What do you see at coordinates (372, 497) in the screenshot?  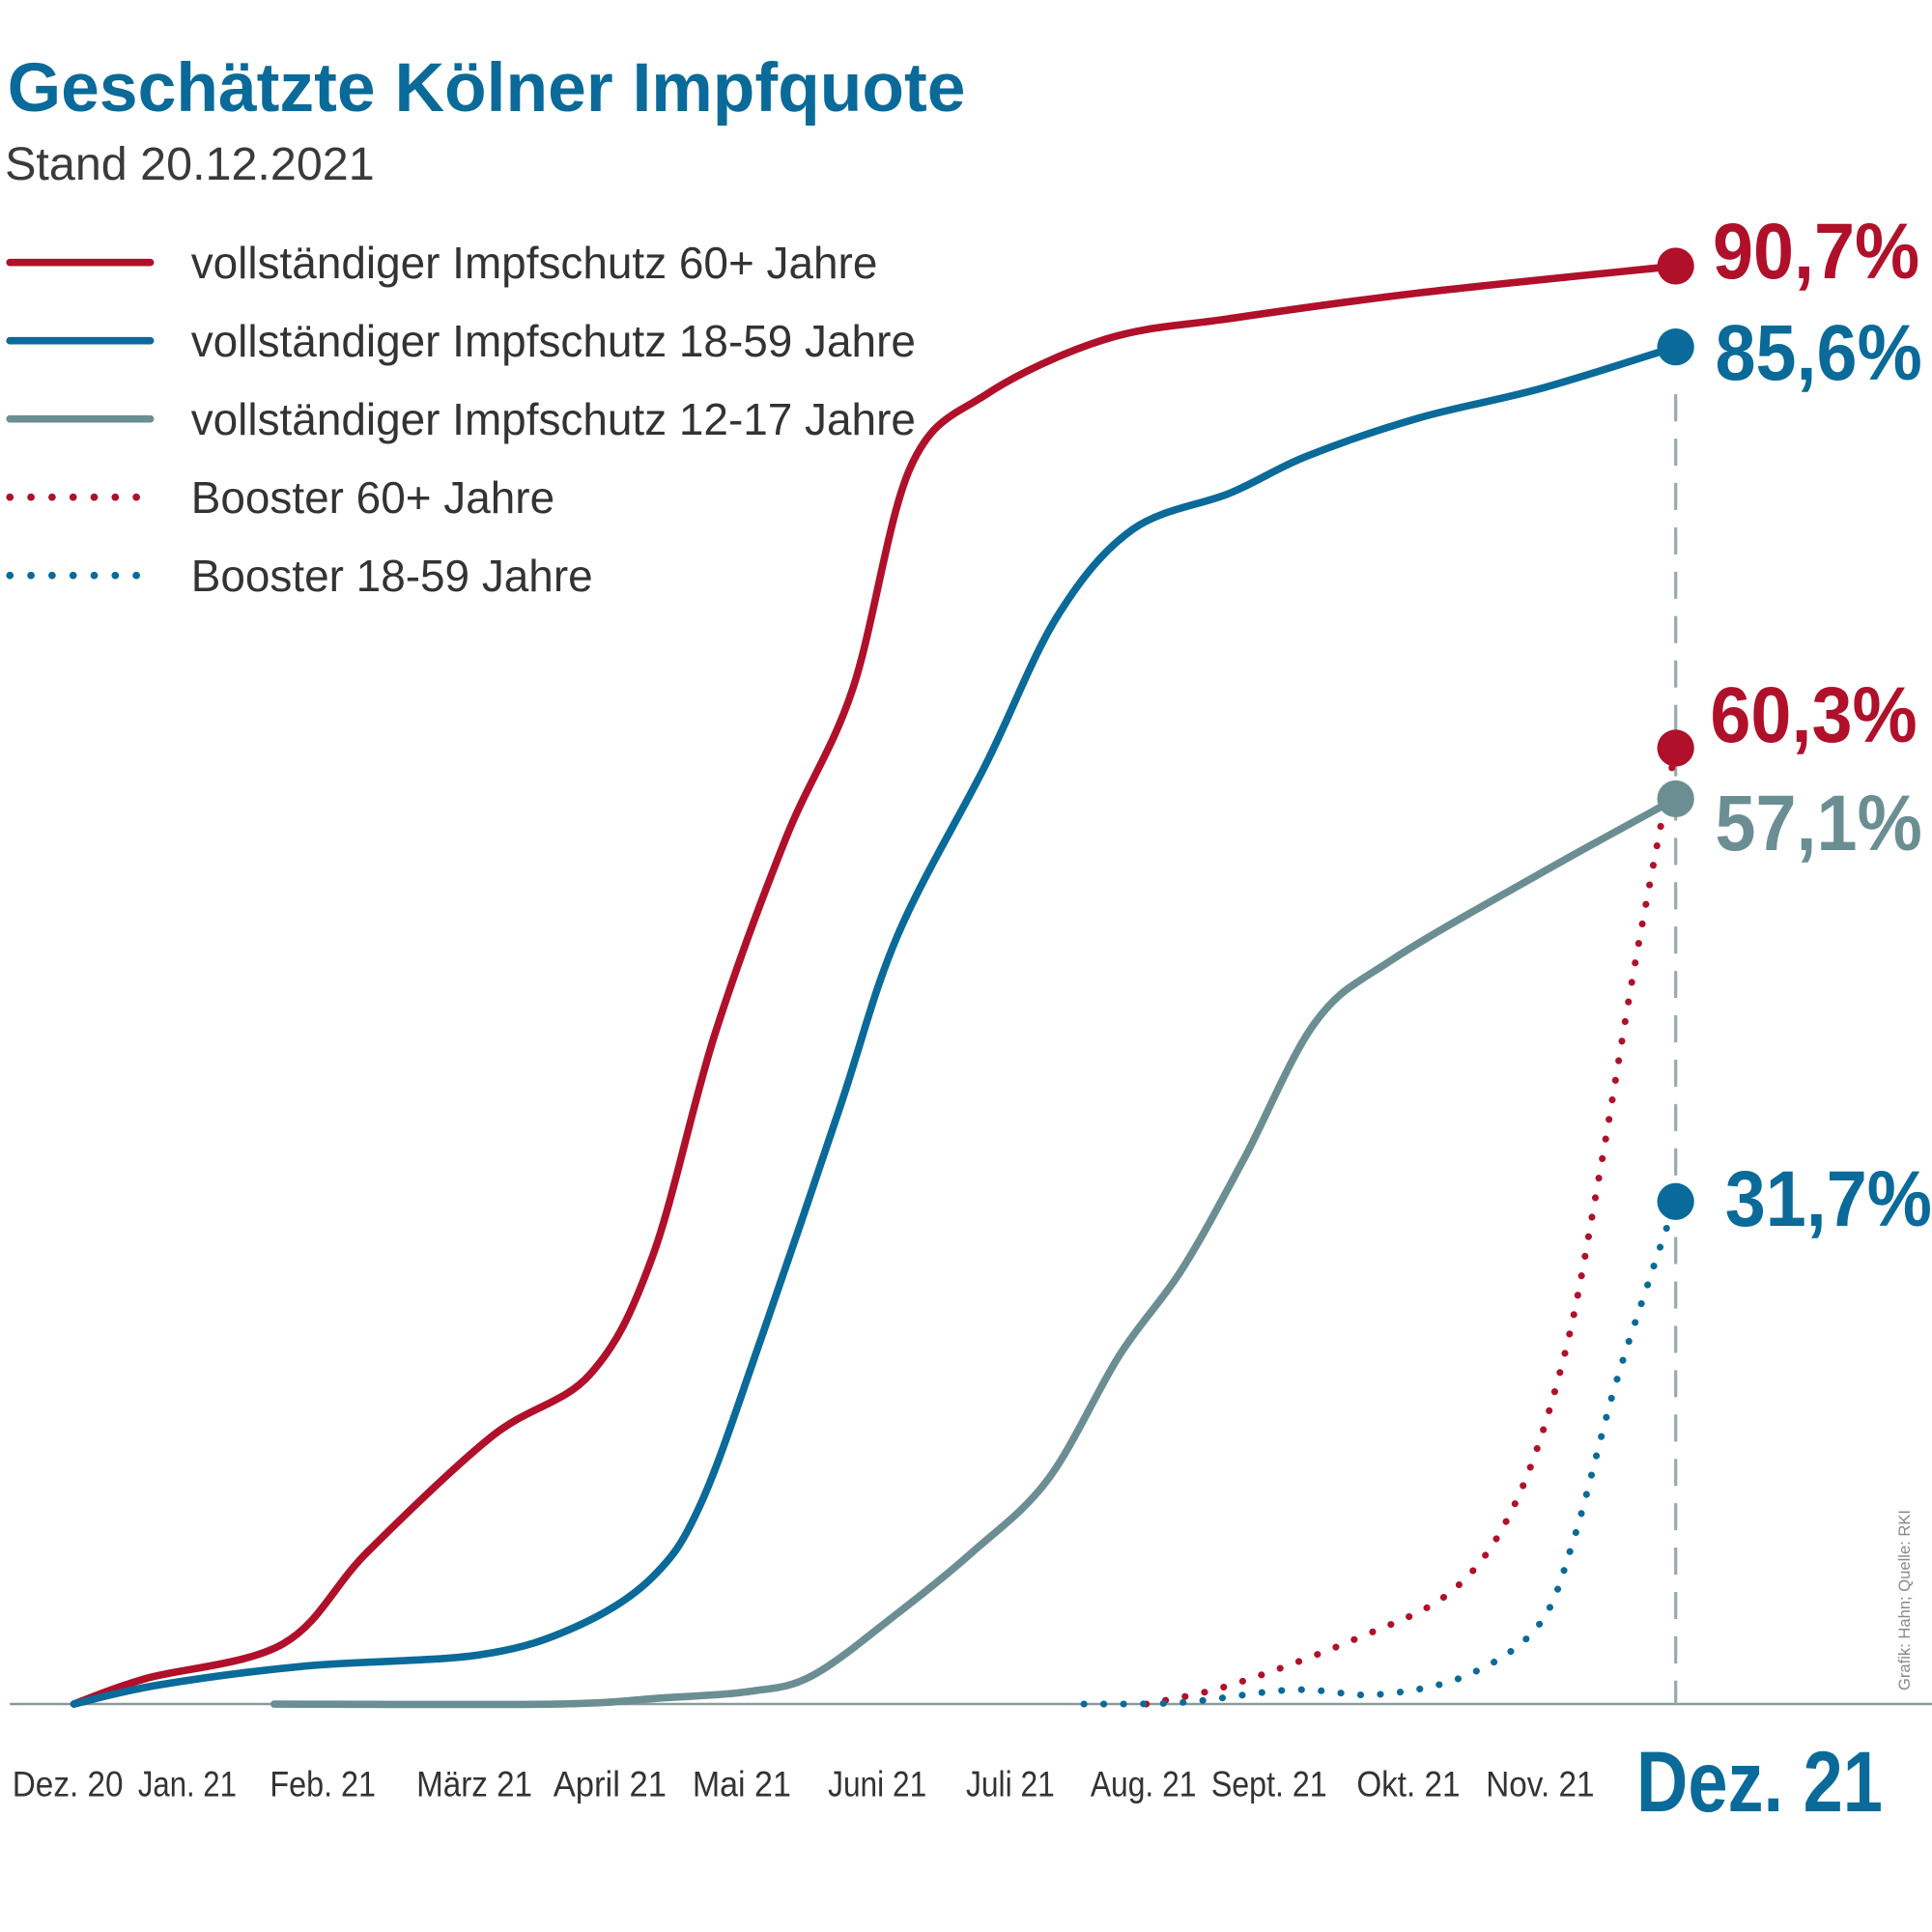 I see `legend-label: Booster 60+ Jahre` at bounding box center [372, 497].